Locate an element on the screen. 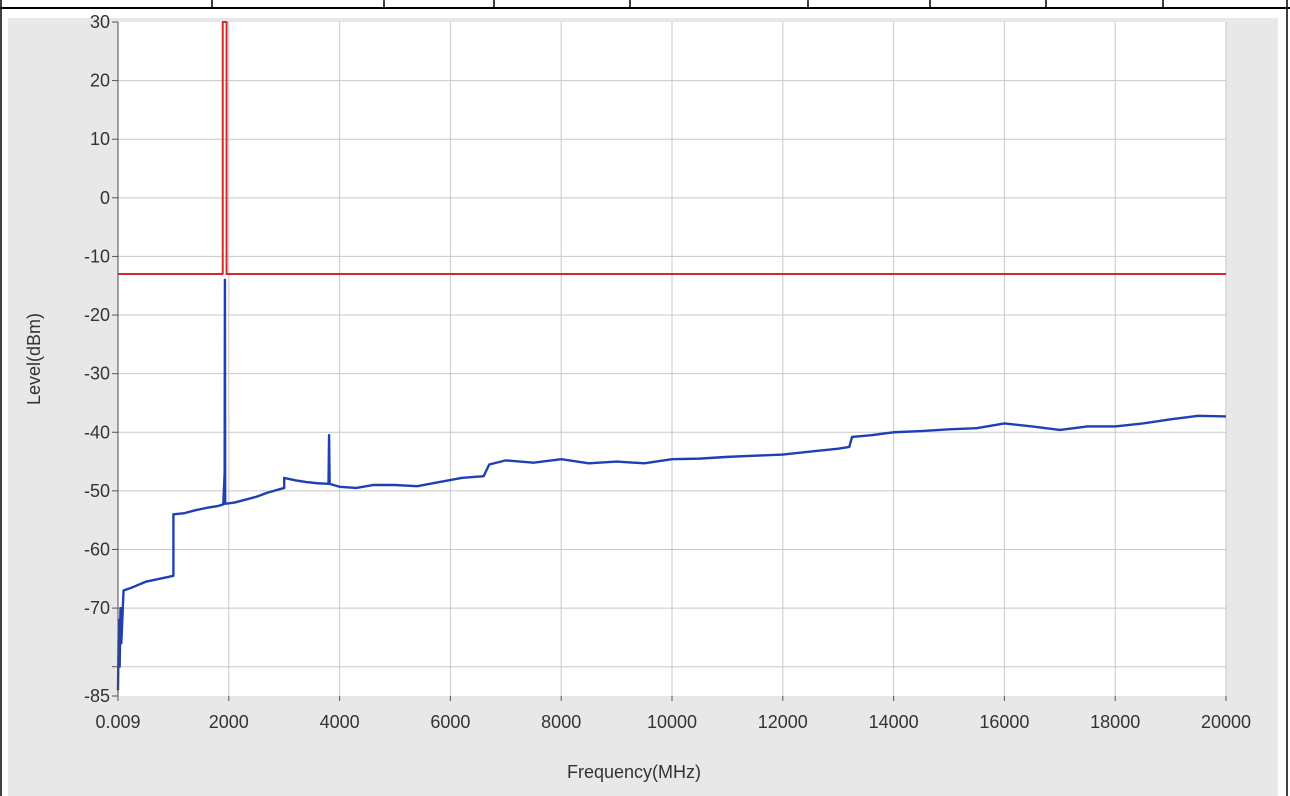 The height and width of the screenshot is (796, 1290). y-tick-label: -50 is located at coordinates (97, 491).